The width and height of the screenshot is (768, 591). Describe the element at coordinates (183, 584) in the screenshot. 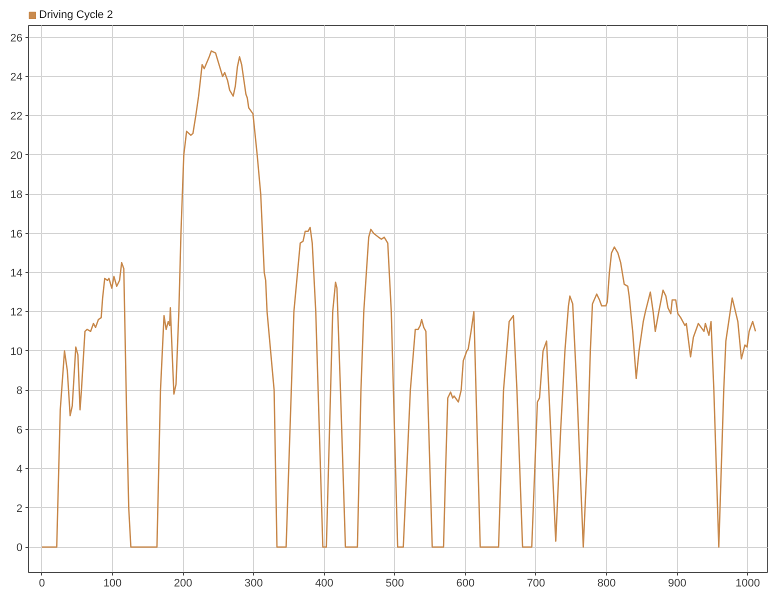

I see `x-tick-label: 200` at that location.